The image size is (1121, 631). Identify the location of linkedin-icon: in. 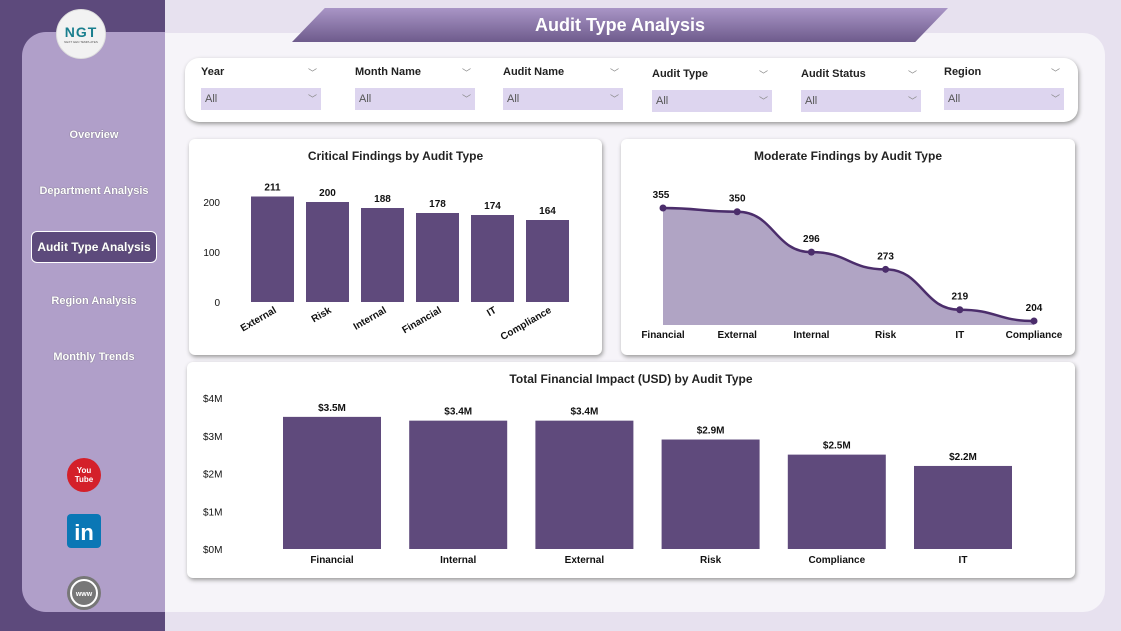
(84, 531).